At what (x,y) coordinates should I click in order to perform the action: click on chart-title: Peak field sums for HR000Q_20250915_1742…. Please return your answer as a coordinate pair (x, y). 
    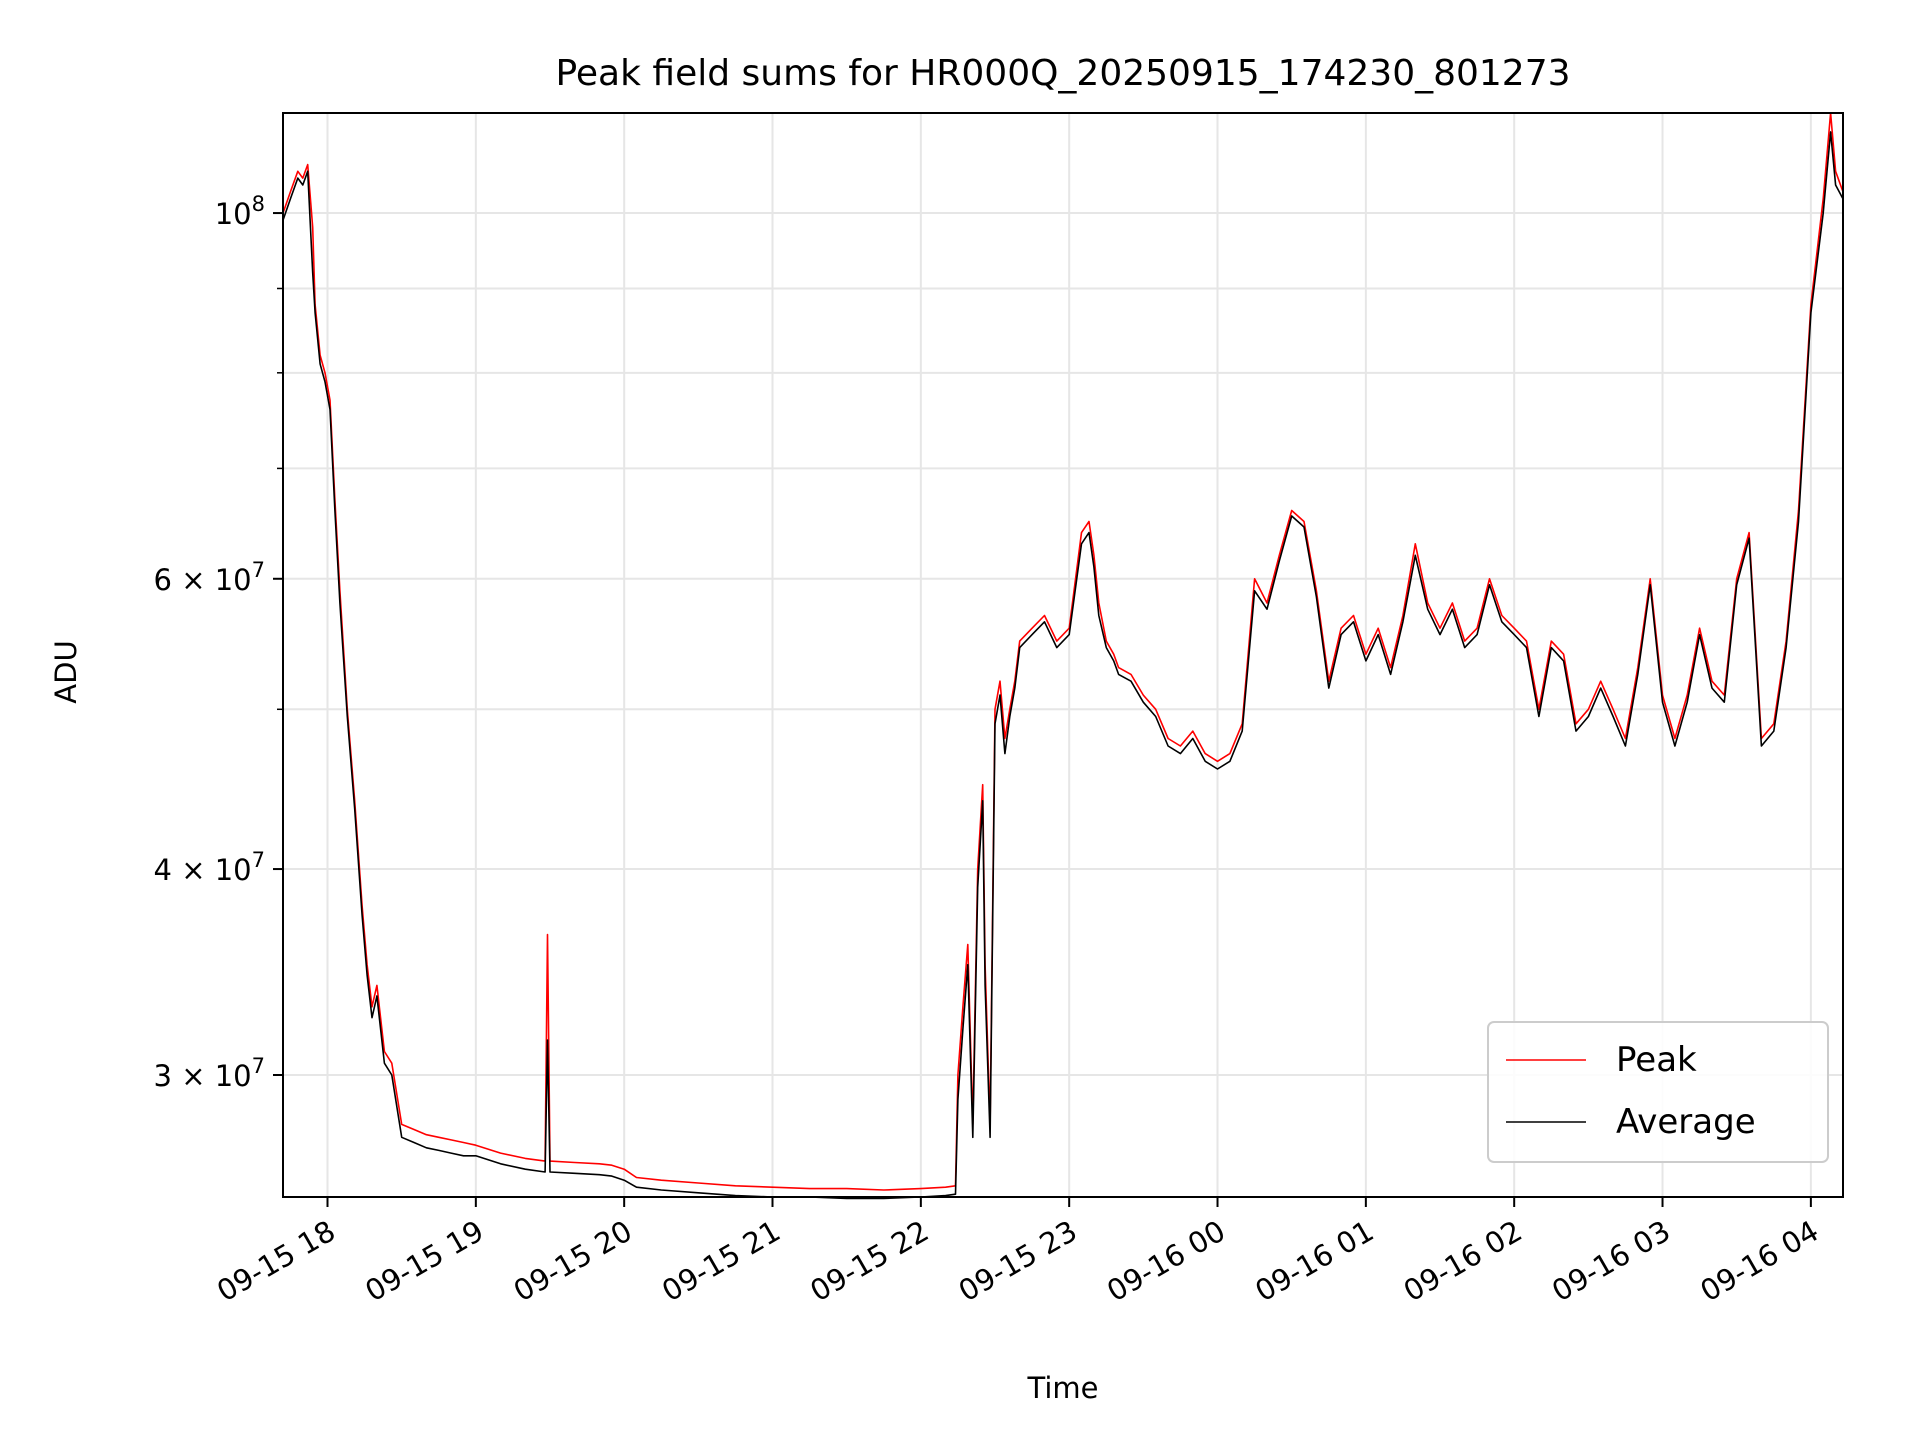
    Looking at the image, I should click on (1062, 73).